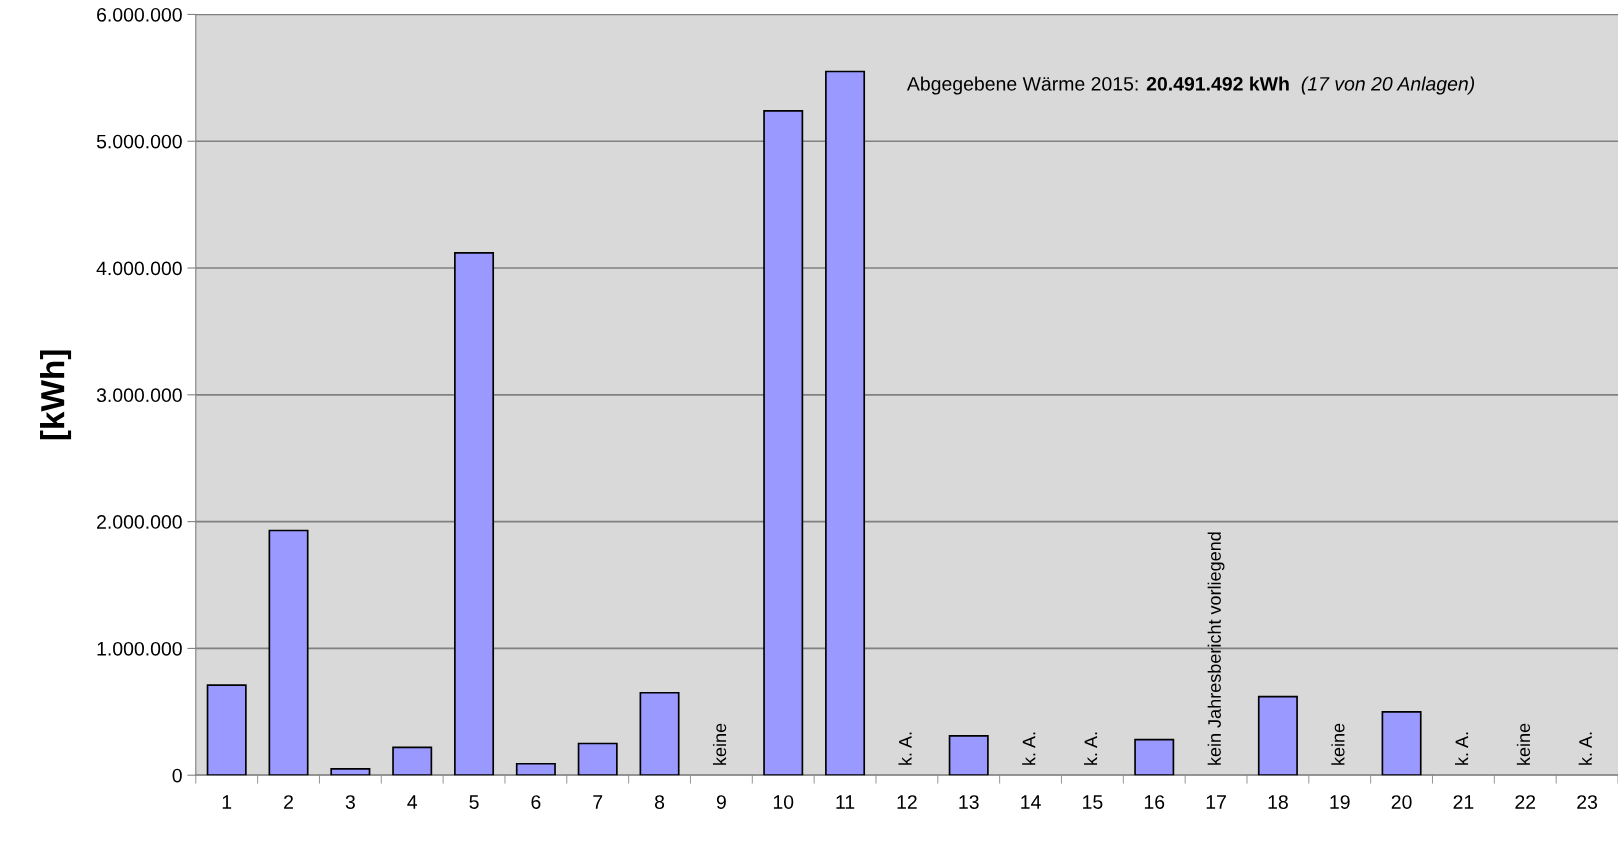 The image size is (1618, 850). What do you see at coordinates (1216, 802) in the screenshot?
I see `x-tick-label: 17` at bounding box center [1216, 802].